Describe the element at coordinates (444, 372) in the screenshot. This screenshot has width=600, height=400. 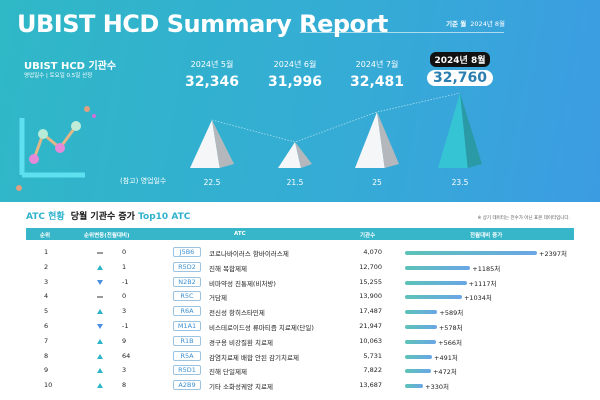
I see `increase-label: +472처` at that location.